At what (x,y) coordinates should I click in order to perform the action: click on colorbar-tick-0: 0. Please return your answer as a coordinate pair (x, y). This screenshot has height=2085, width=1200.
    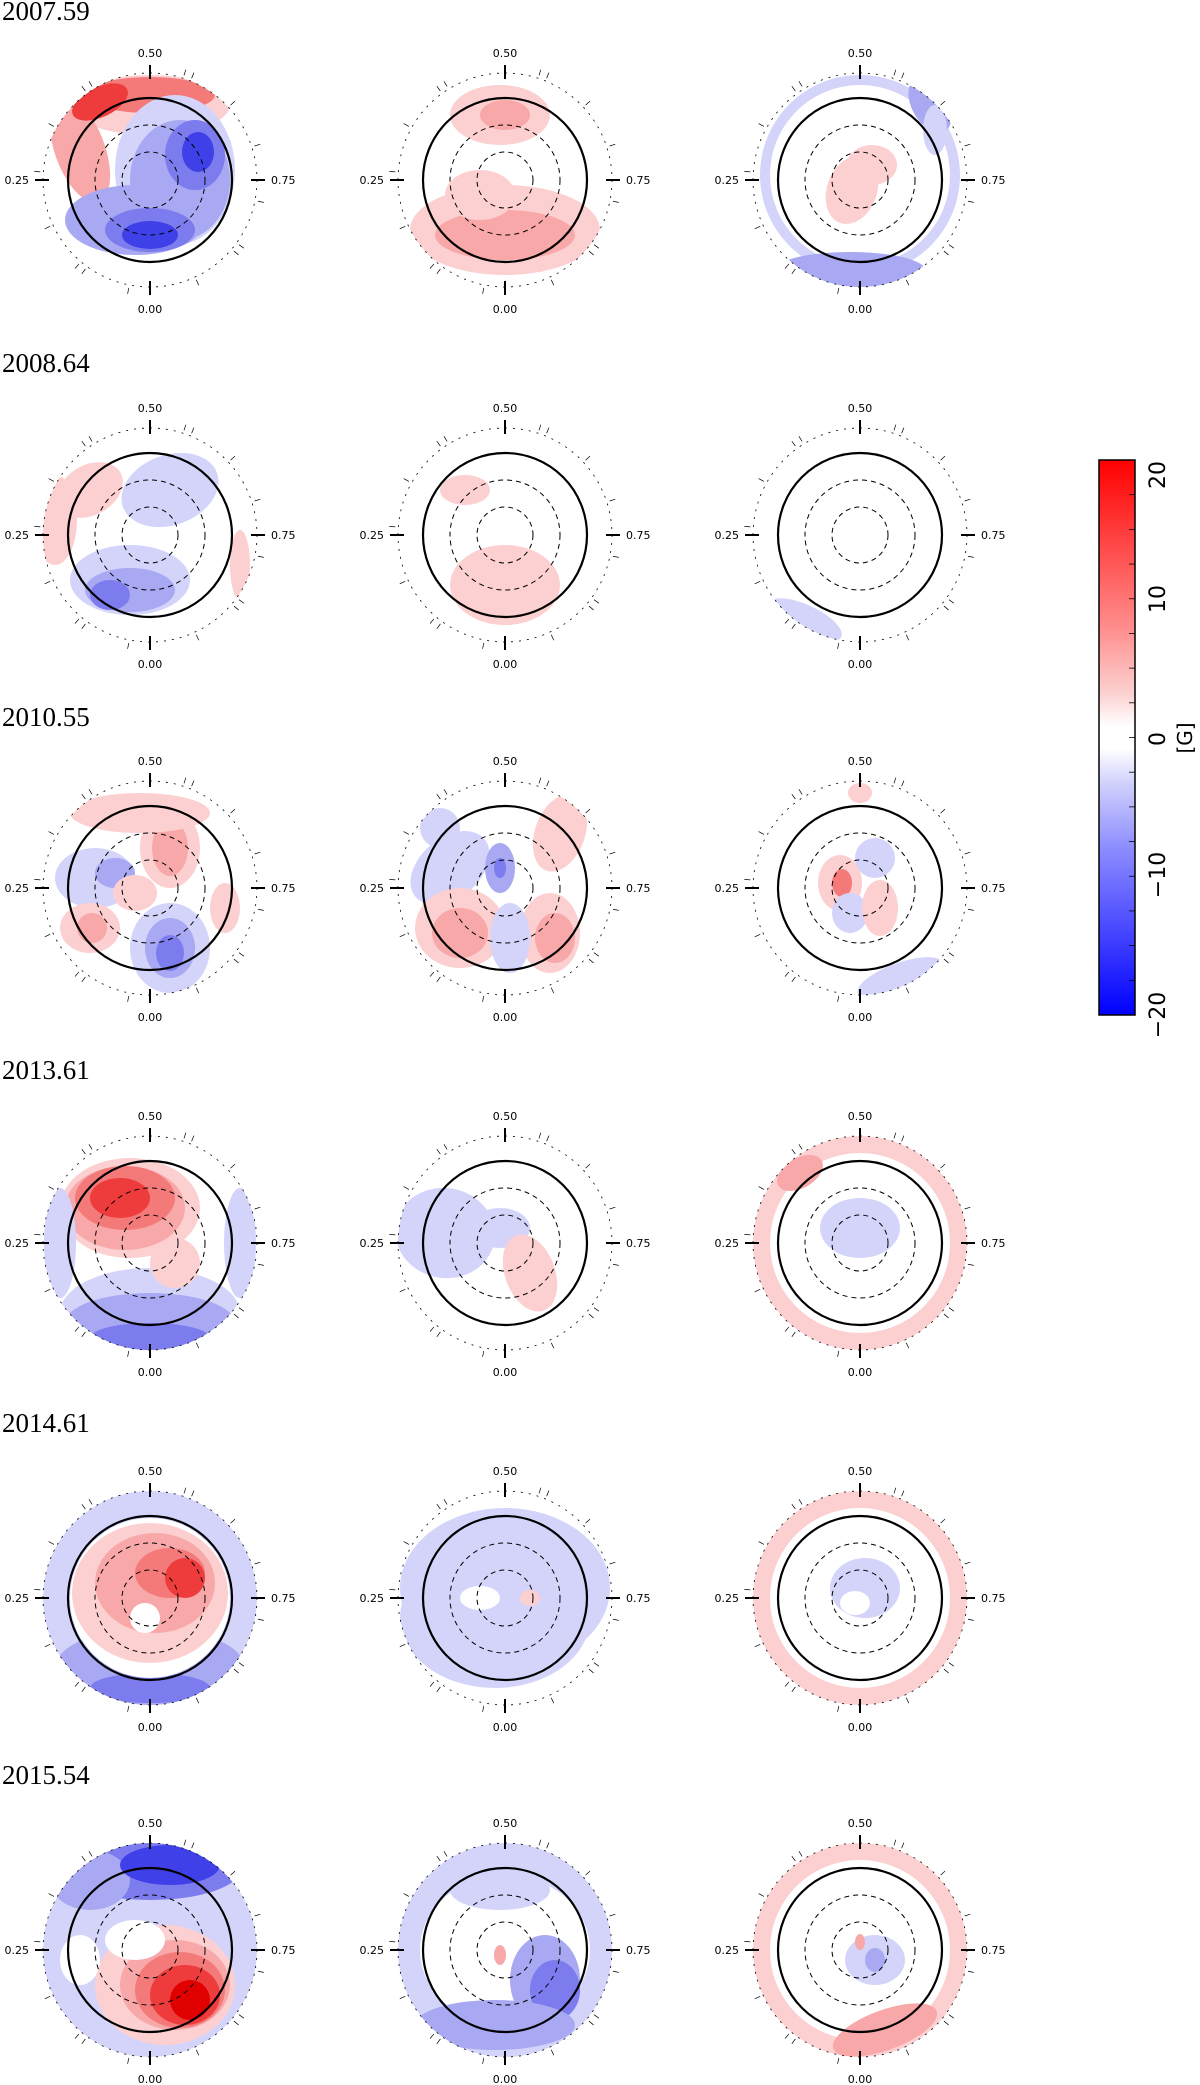
    Looking at the image, I should click on (1158, 739).